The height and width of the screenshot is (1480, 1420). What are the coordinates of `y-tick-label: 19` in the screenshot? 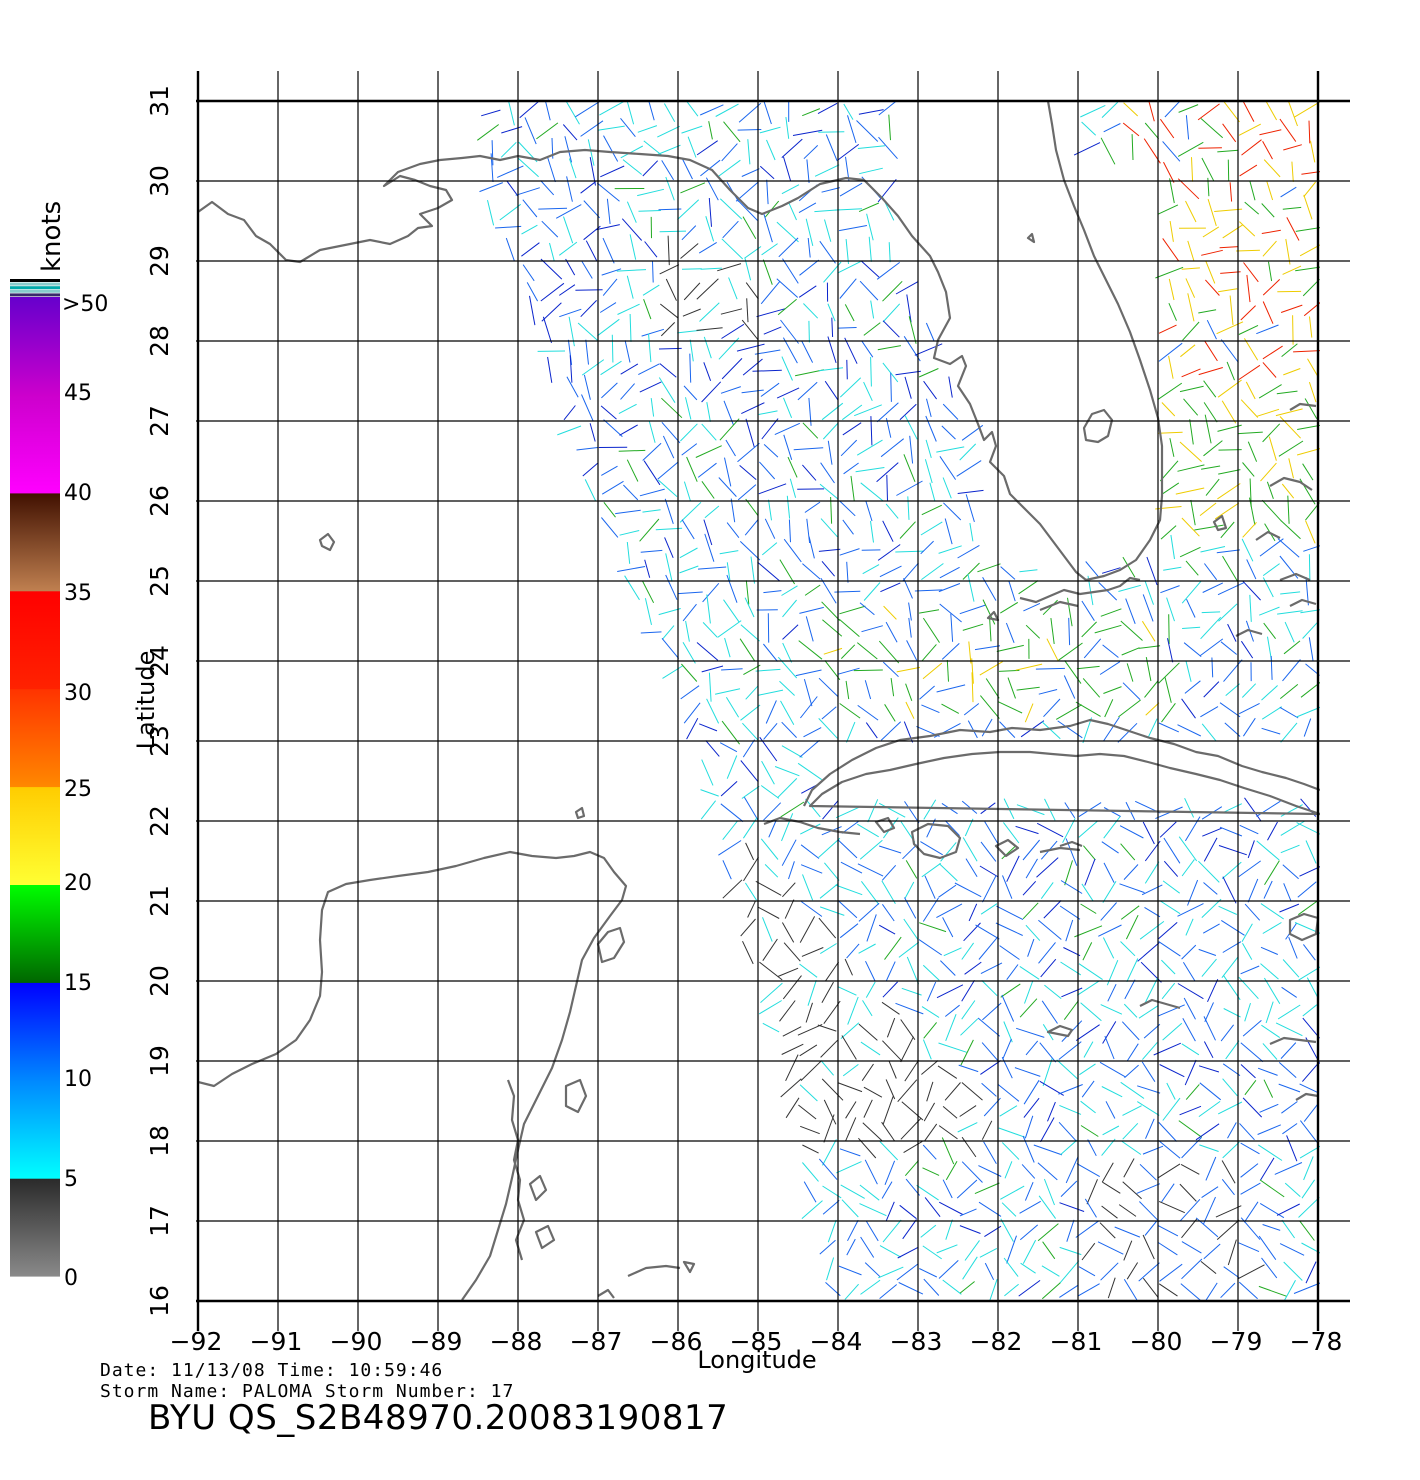 It's located at (159, 1061).